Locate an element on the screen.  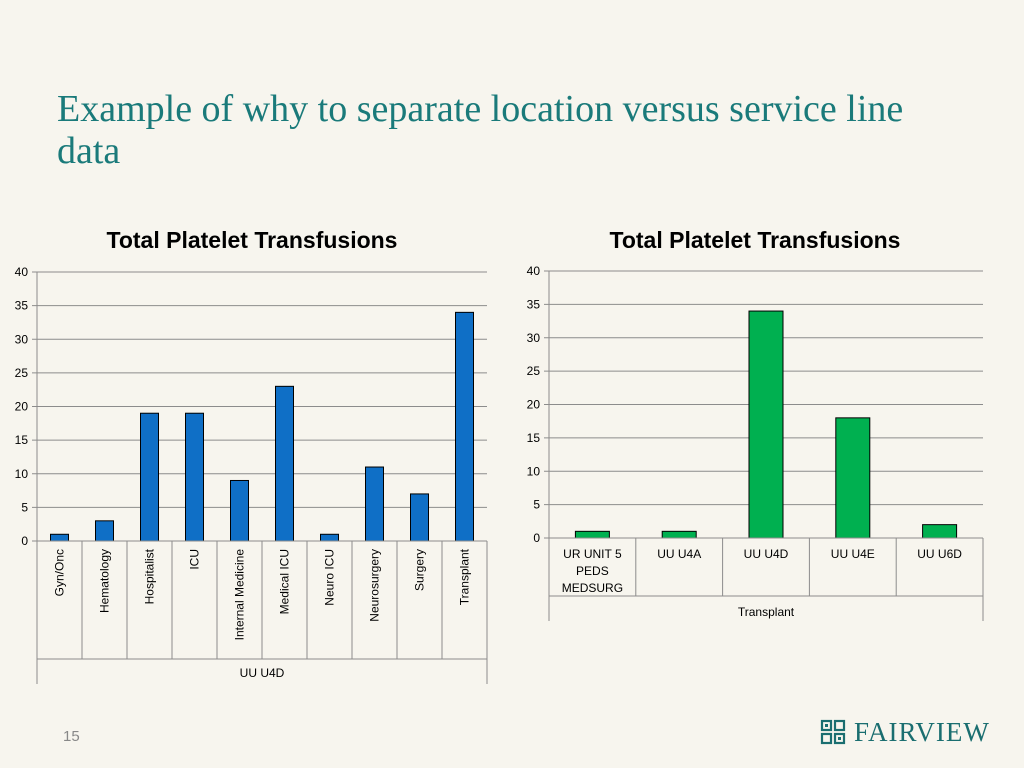
service-line-y-tick-label: 5 is located at coordinates (24, 507).